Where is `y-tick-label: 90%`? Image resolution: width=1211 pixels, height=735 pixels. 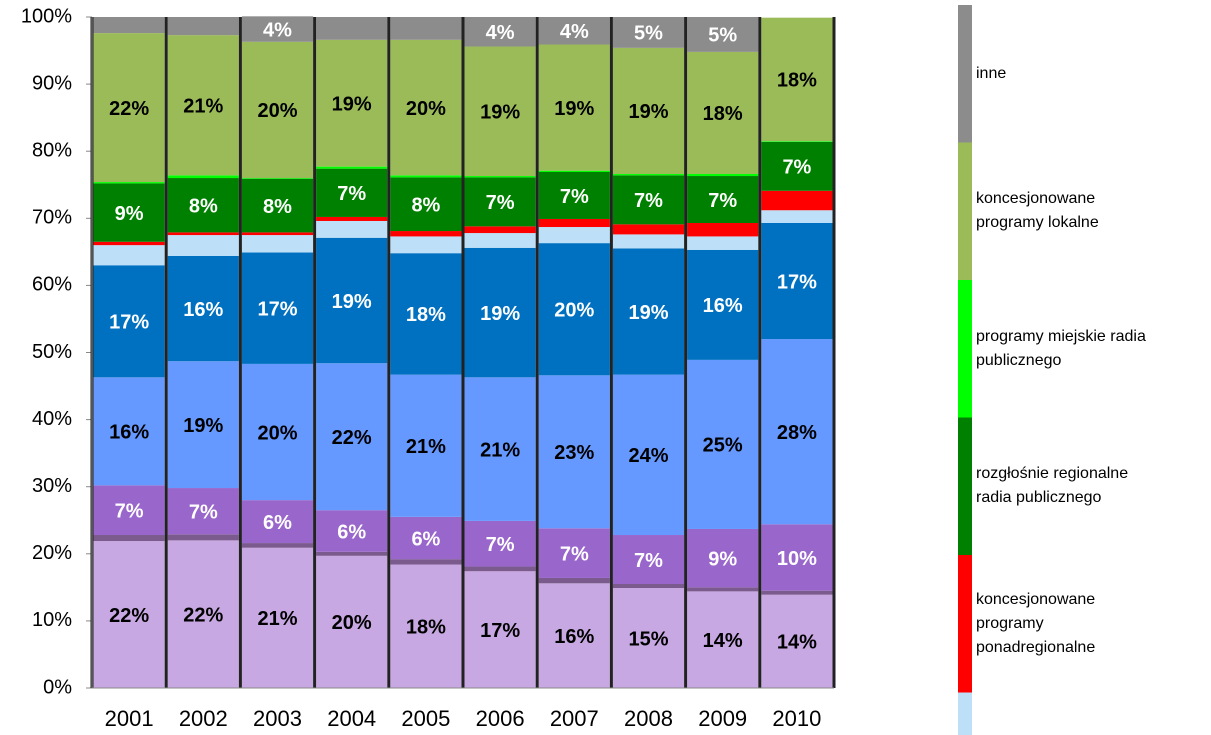 y-tick-label: 90% is located at coordinates (52, 83).